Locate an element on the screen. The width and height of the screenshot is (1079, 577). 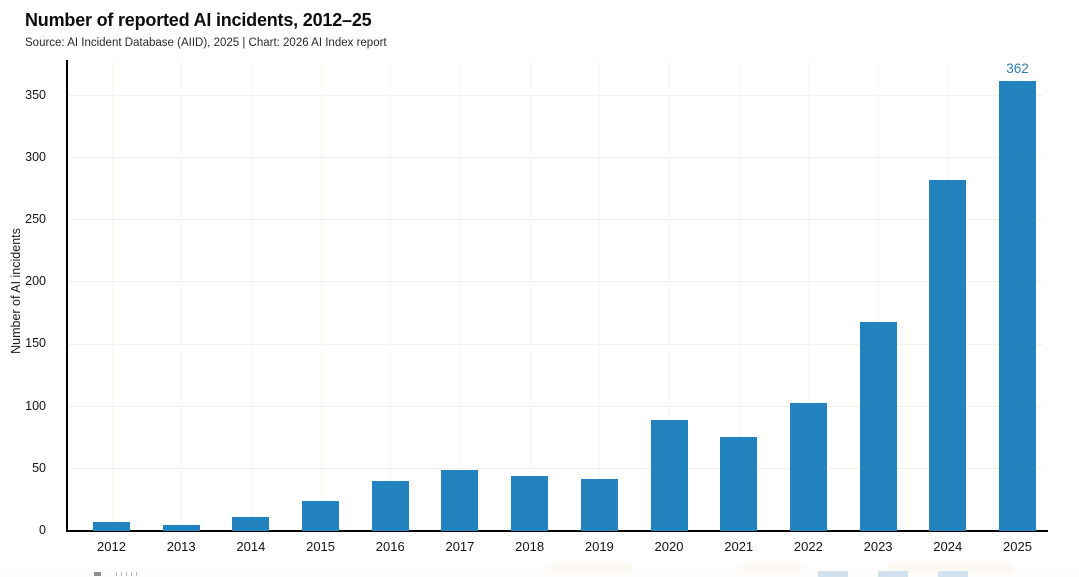
y-axis-tick-label: 50 is located at coordinates (39, 467).